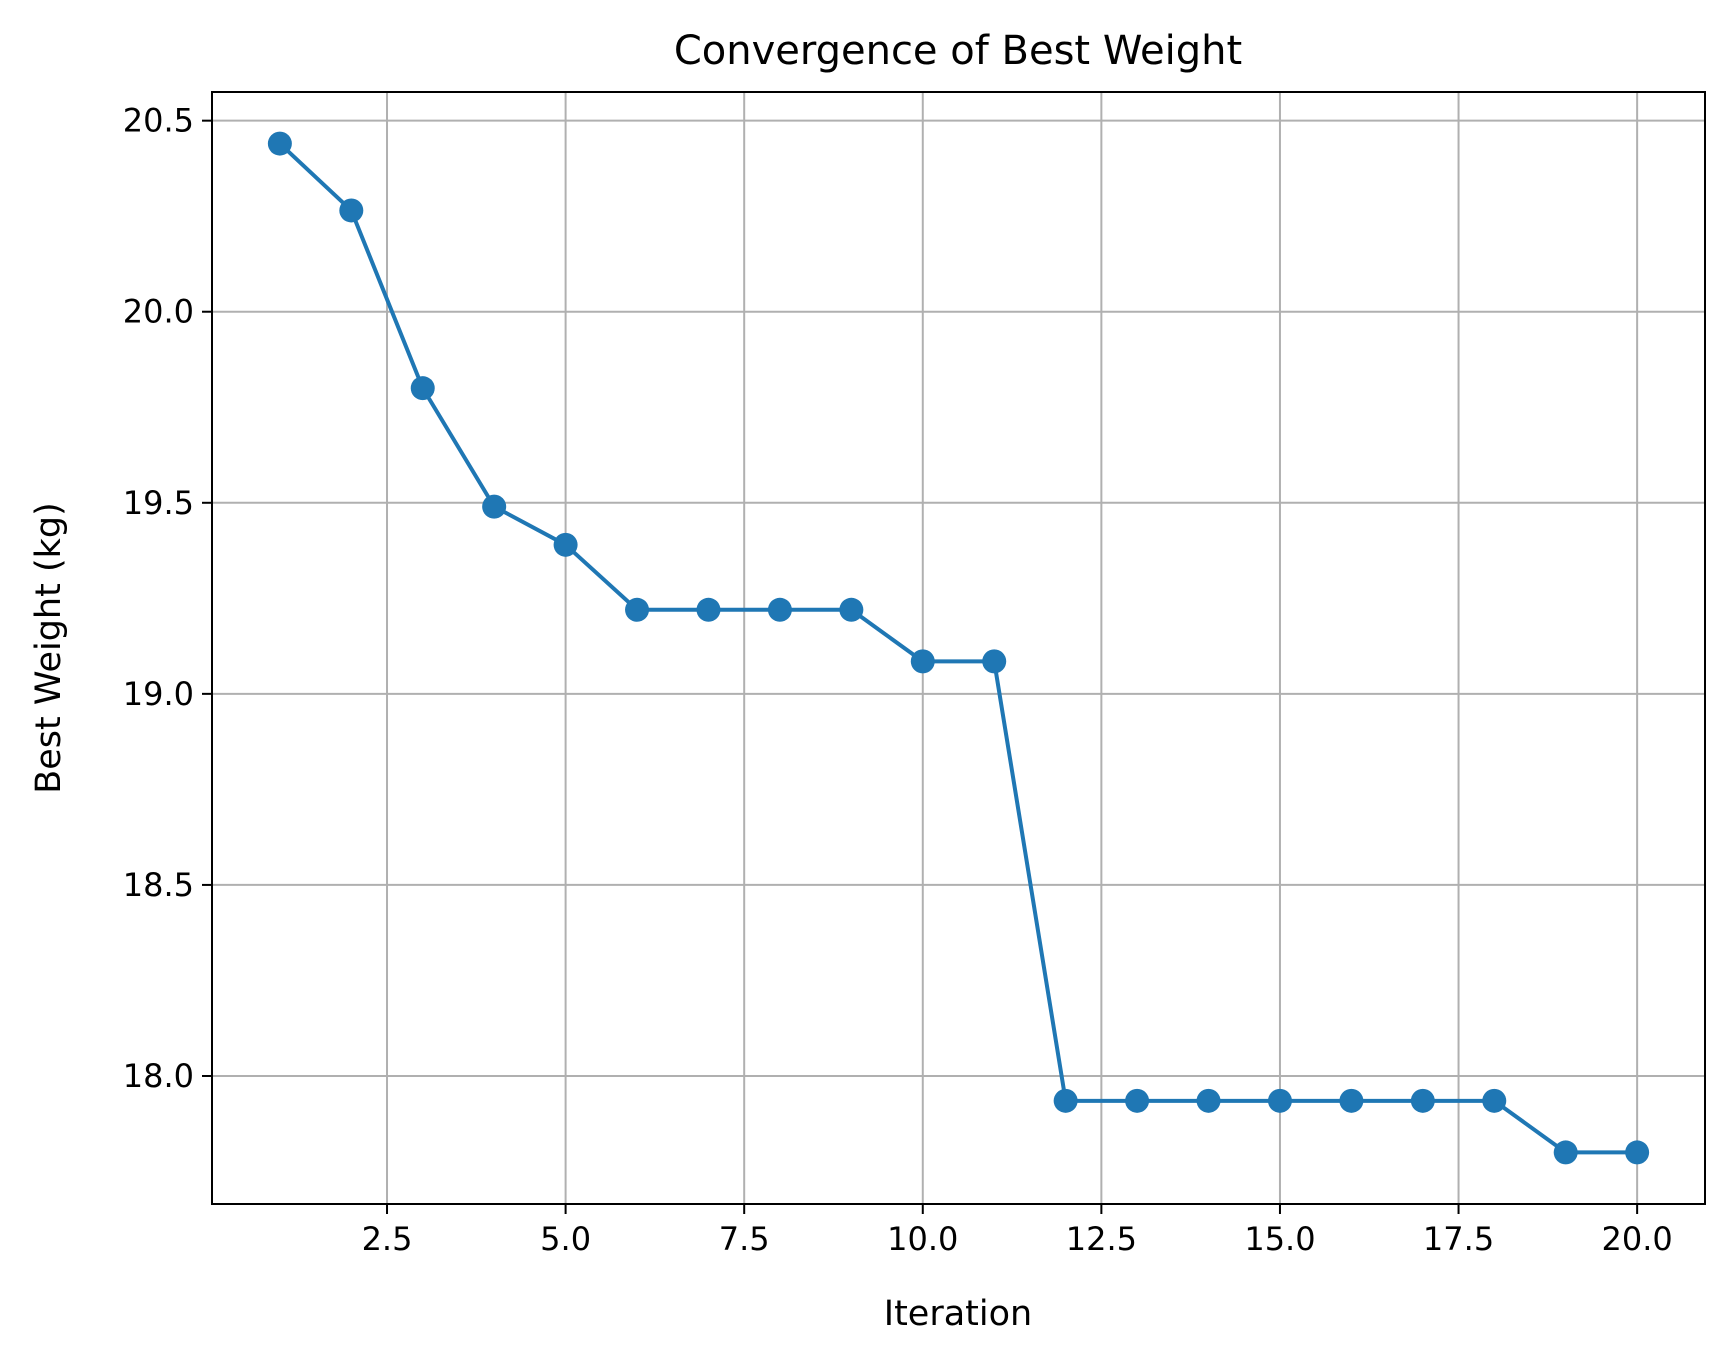 The width and height of the screenshot is (1728, 1361). I want to click on x-tick-label: 5.0, so click(565, 1239).